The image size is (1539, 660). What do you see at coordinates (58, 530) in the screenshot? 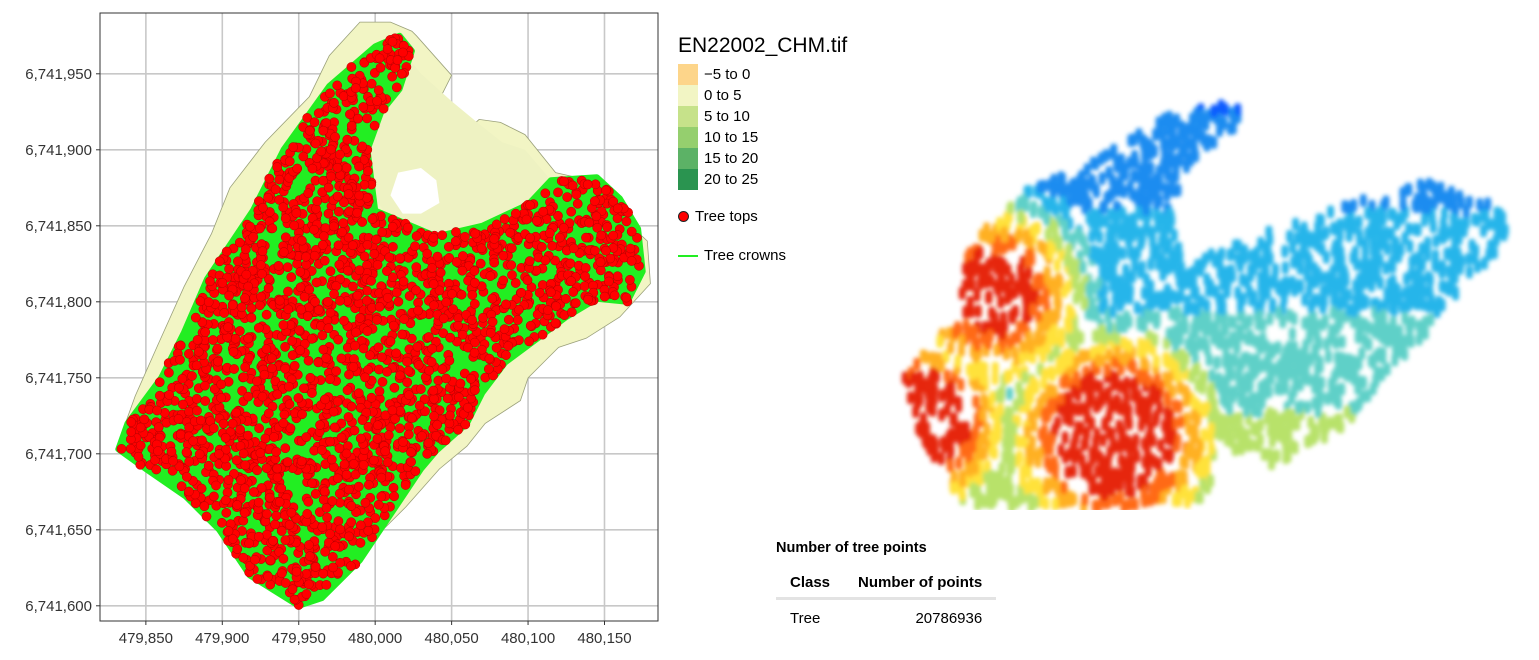
I see `y-tick-label: 6,741,650` at bounding box center [58, 530].